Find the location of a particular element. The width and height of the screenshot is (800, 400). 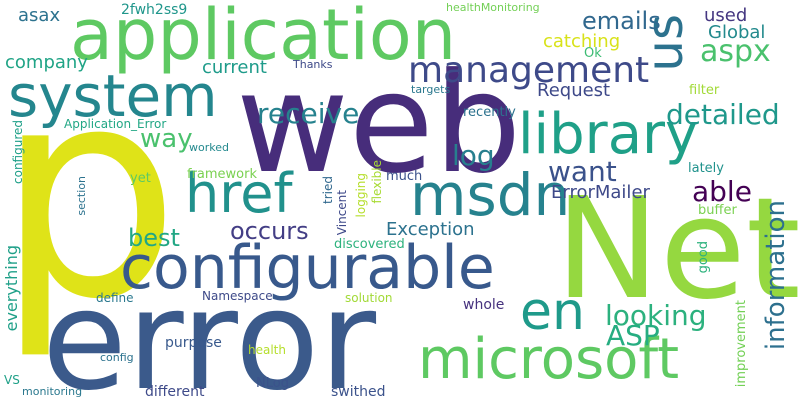

word-exception: Exception is located at coordinates (430, 229).